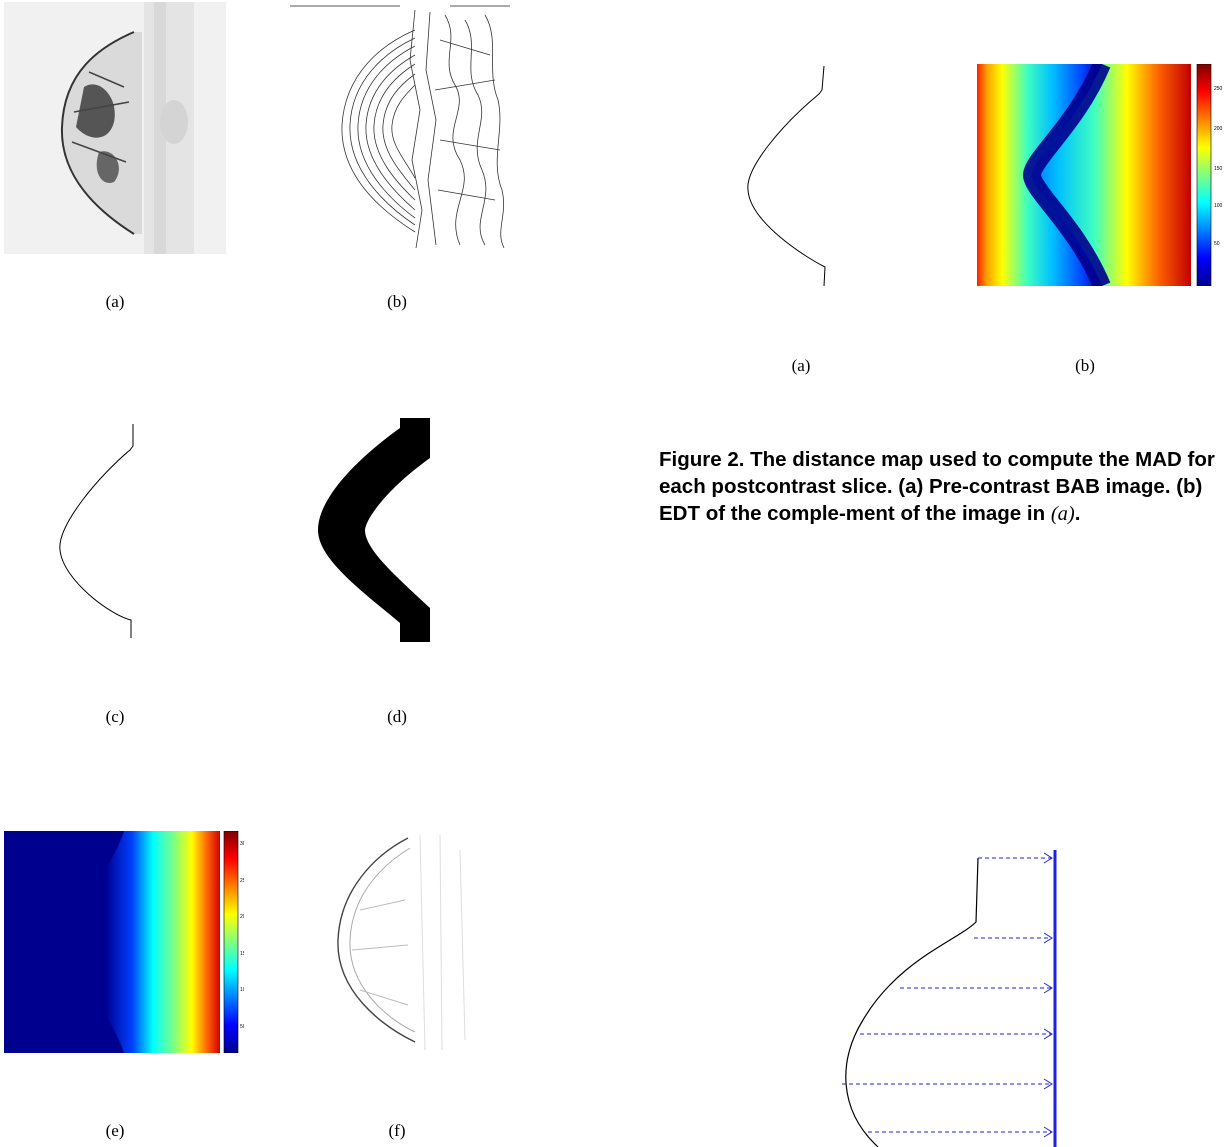  Describe the element at coordinates (115, 1130) in the screenshot. I see `caption-e: (e)` at that location.